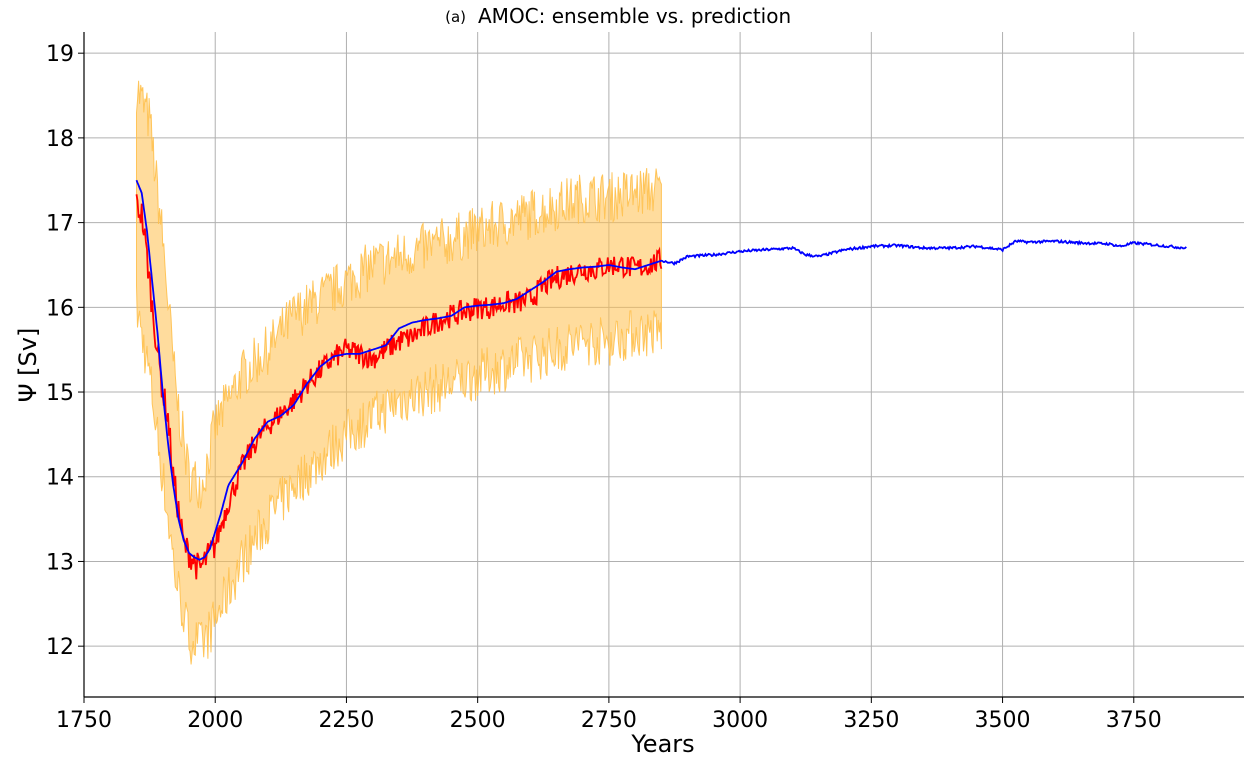 This screenshot has height=761, width=1244. Describe the element at coordinates (60, 393) in the screenshot. I see `y-tick-label: 15` at that location.